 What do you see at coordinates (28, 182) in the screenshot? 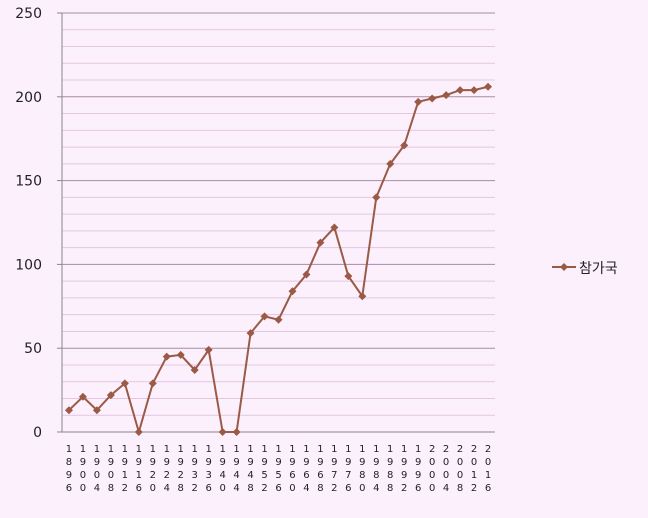
I see `y-tick-label: 150` at bounding box center [28, 182].